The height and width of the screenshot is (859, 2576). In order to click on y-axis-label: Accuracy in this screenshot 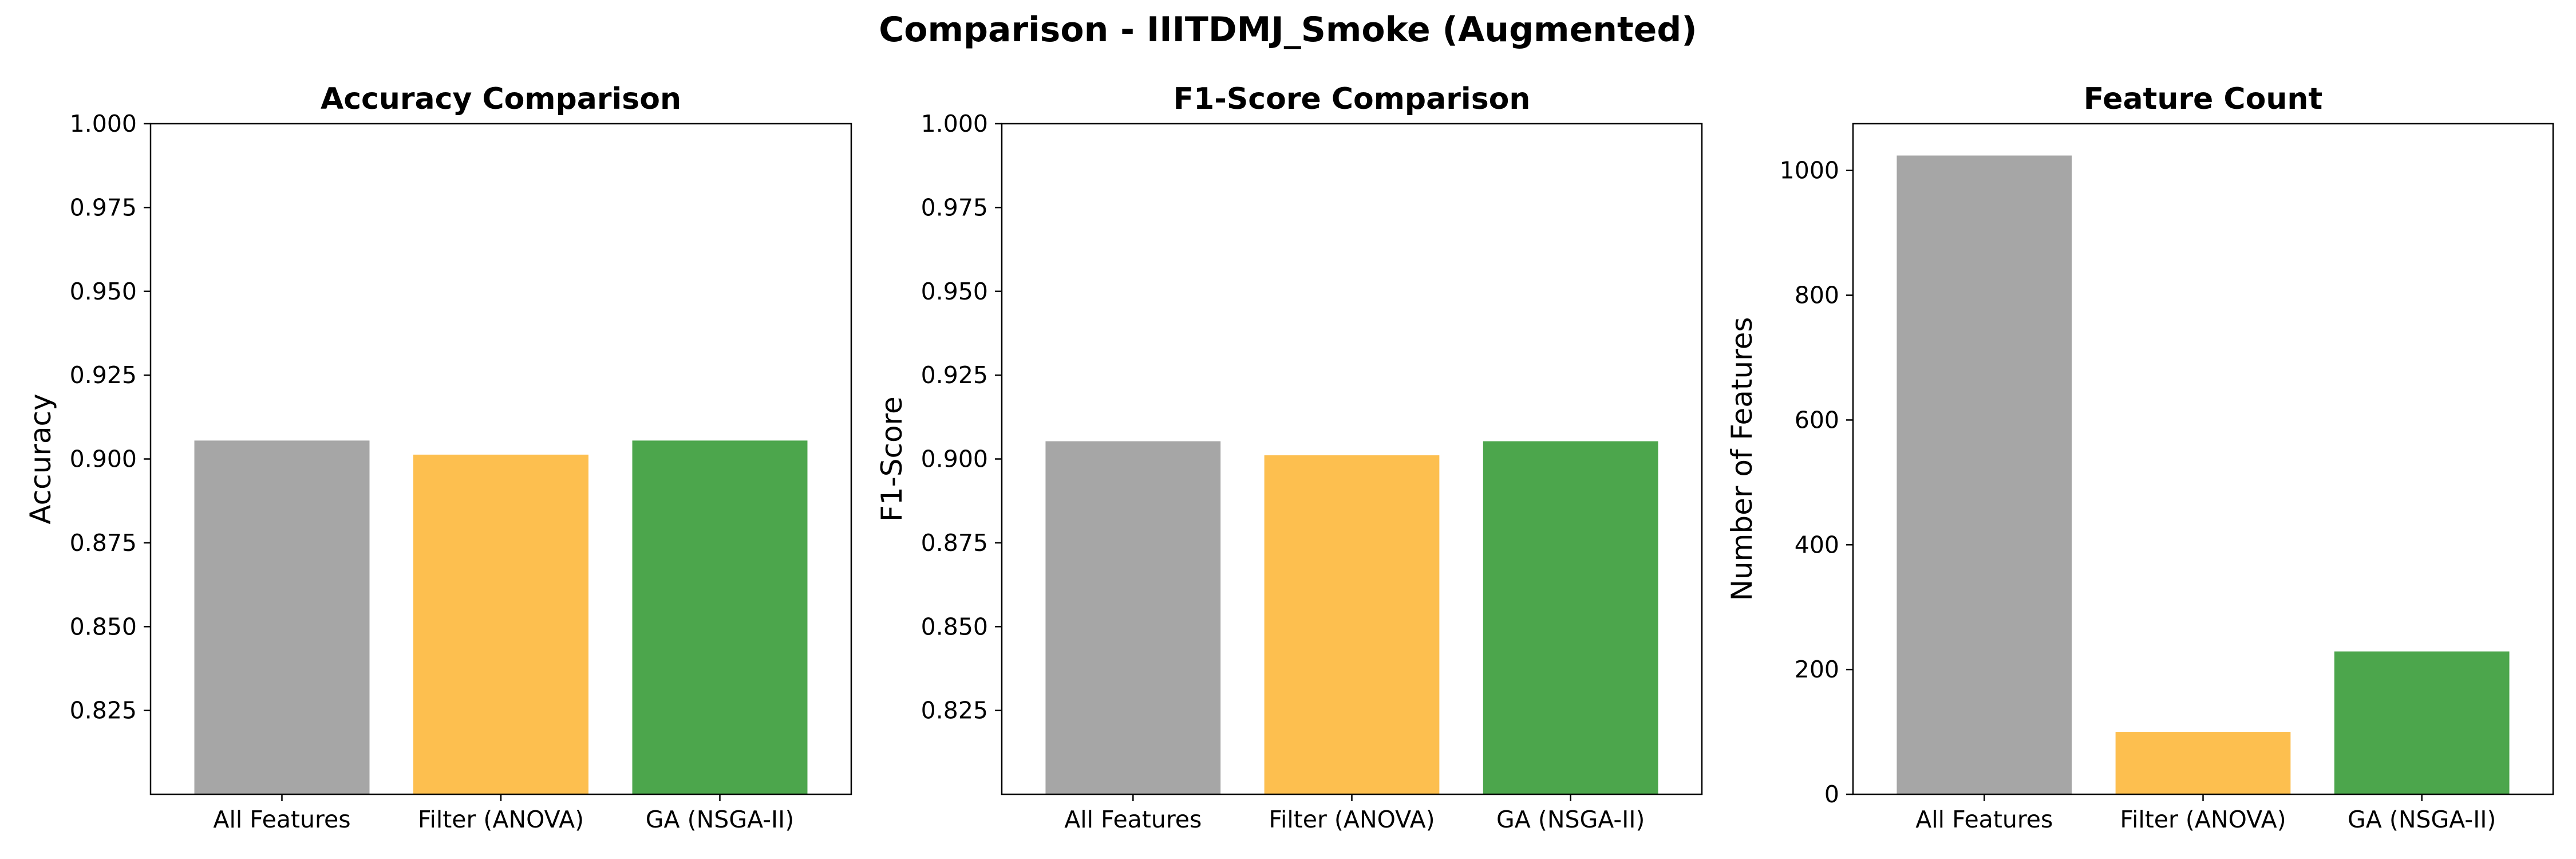, I will do `click(40, 458)`.